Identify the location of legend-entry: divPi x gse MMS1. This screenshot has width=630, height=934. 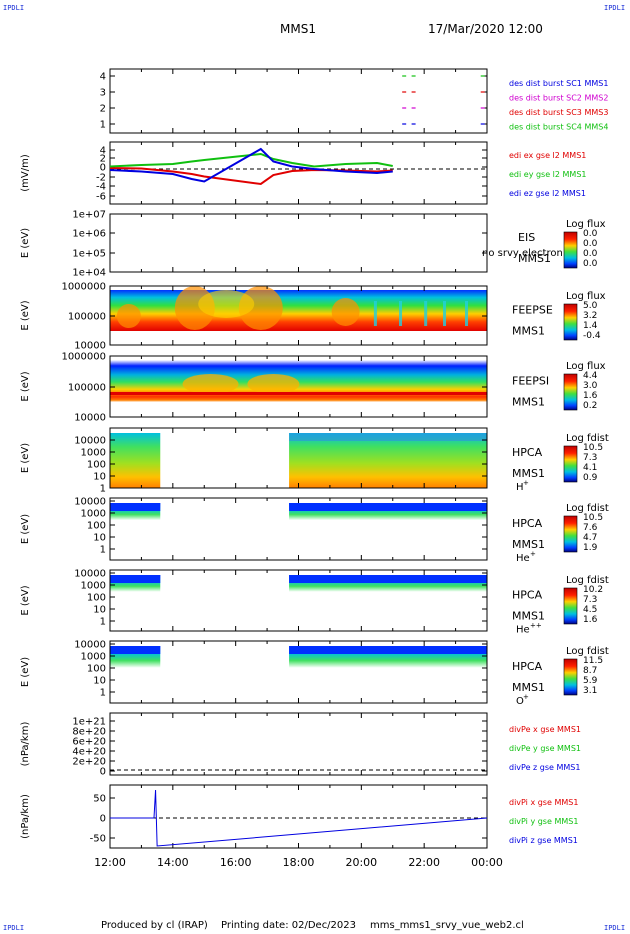
(543, 802).